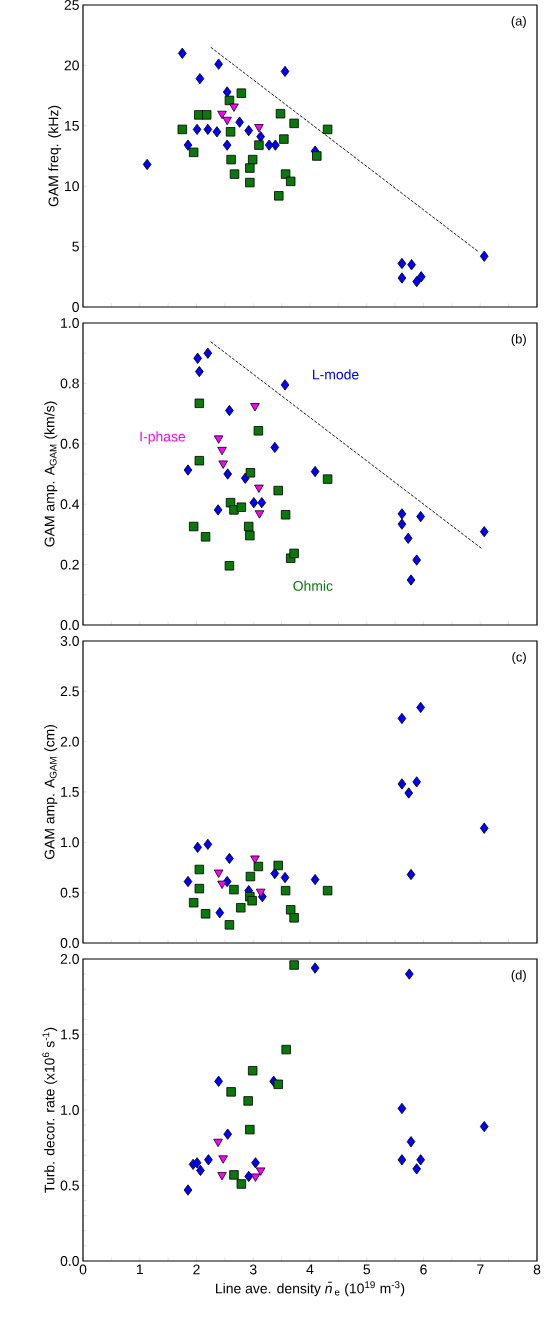 The height and width of the screenshot is (1320, 555). Describe the element at coordinates (519, 658) in the screenshot. I see `annotation: (c)` at that location.